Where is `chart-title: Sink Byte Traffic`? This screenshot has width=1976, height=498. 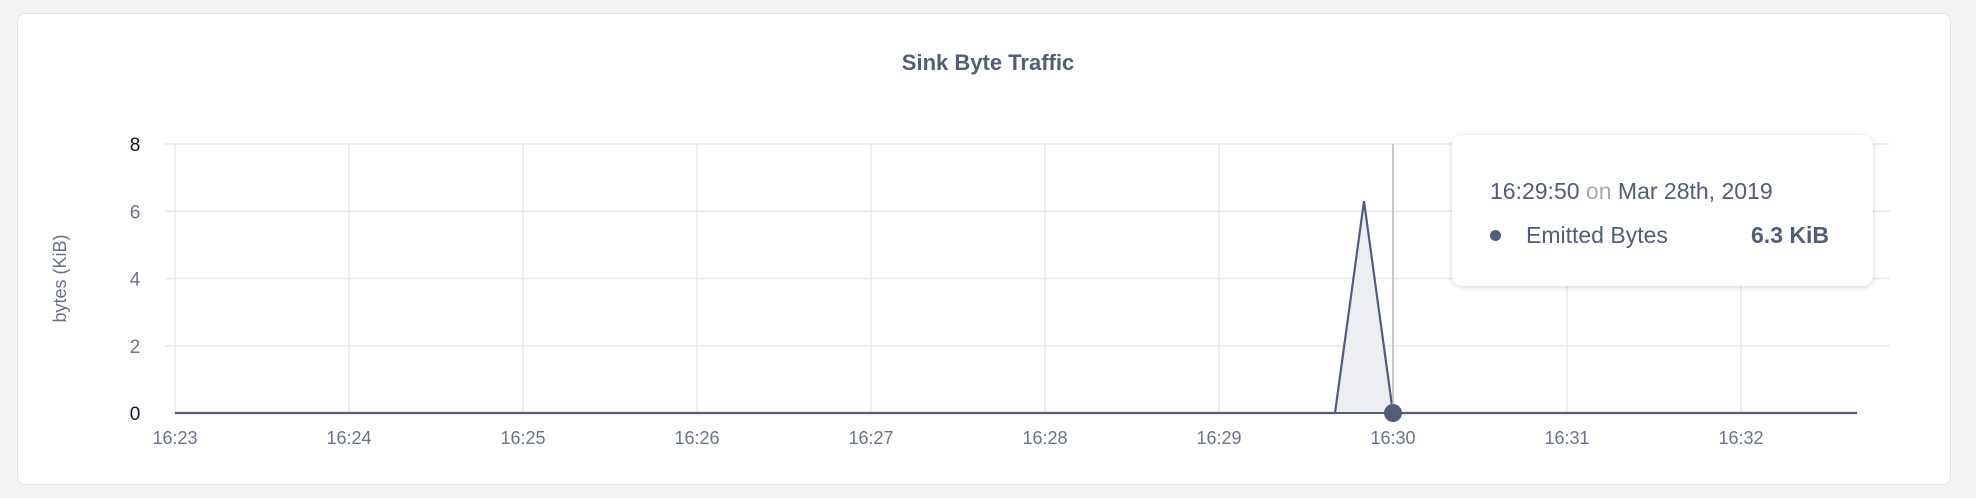 chart-title: Sink Byte Traffic is located at coordinates (988, 62).